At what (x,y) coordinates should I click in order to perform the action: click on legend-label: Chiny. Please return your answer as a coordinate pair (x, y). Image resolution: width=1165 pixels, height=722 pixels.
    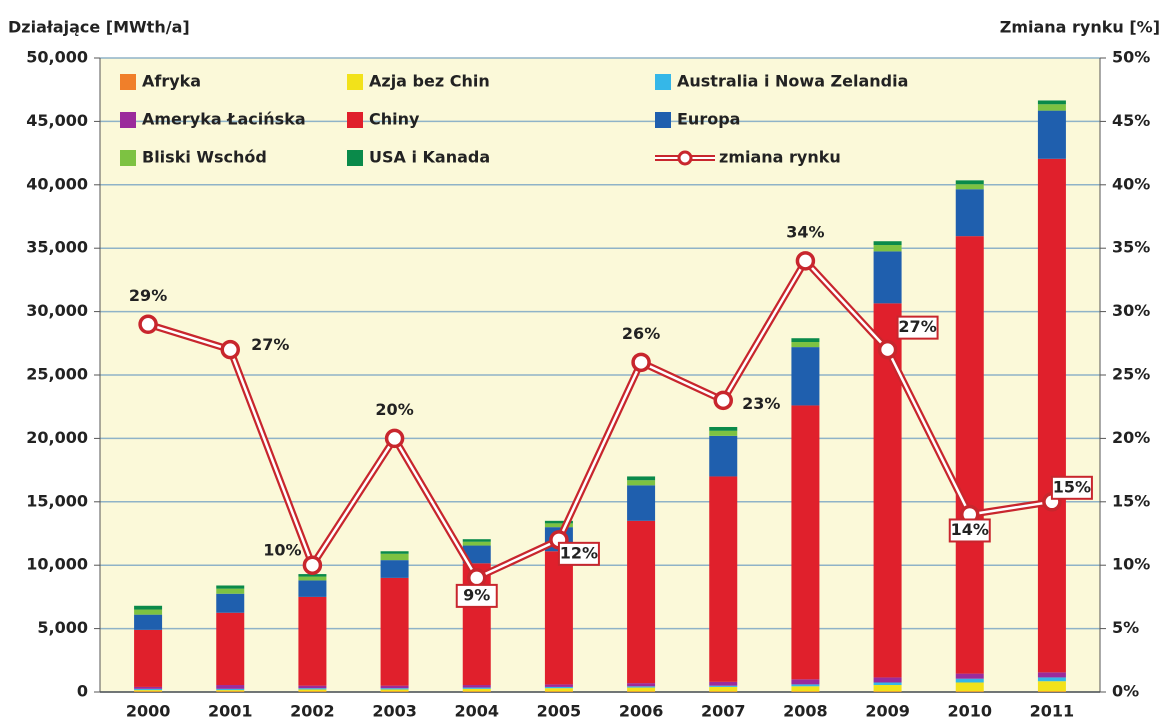
    Looking at the image, I should click on (394, 119).